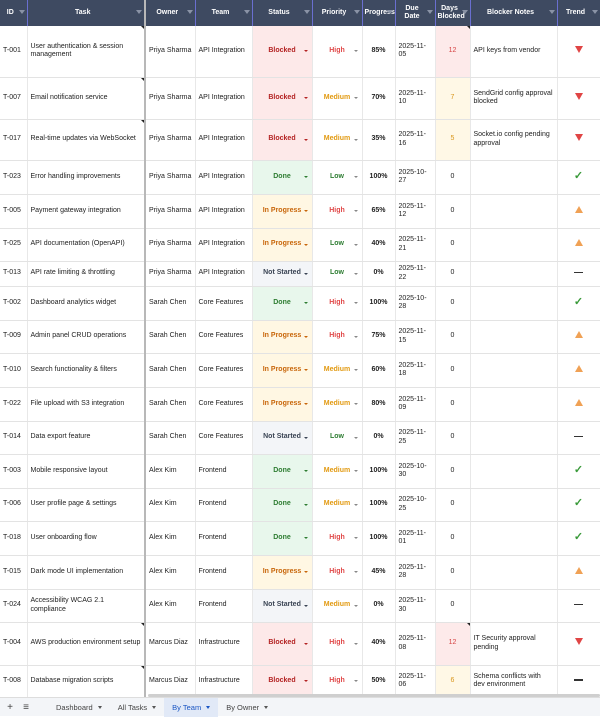 Image resolution: width=600 pixels, height=717 pixels. I want to click on cell-task: Data export feature, so click(86, 438).